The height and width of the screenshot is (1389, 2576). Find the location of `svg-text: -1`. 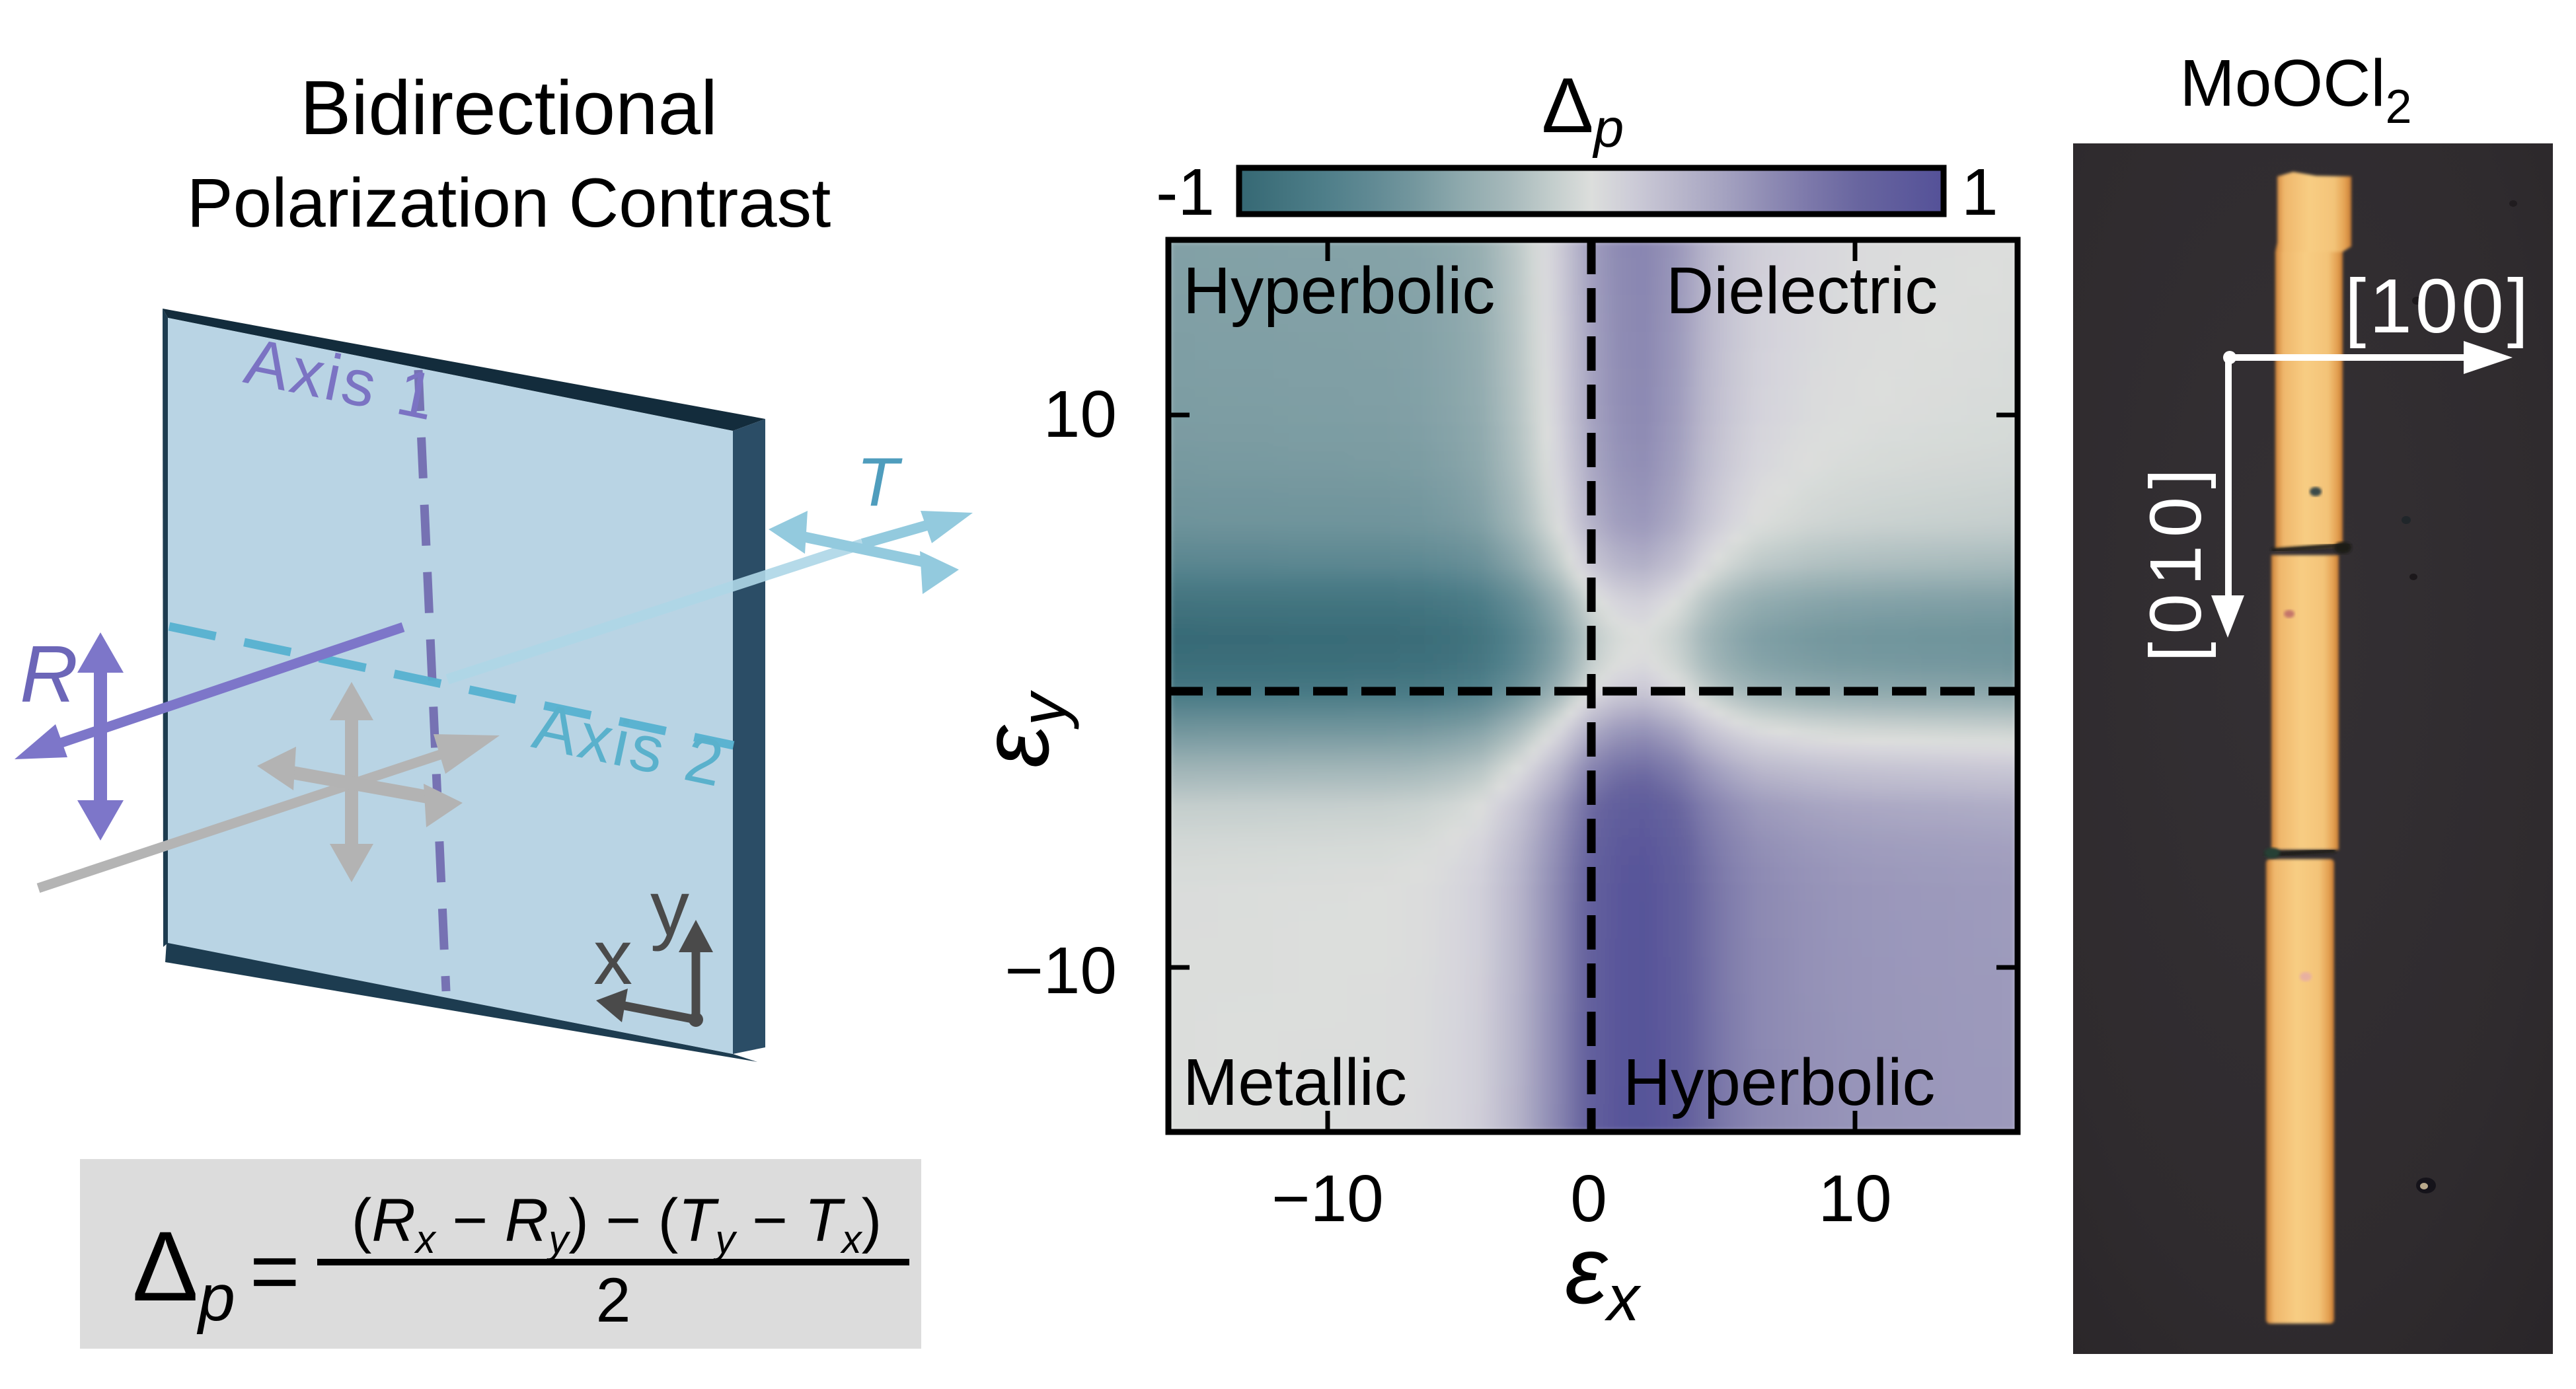

svg-text: -1 is located at coordinates (1185, 192).